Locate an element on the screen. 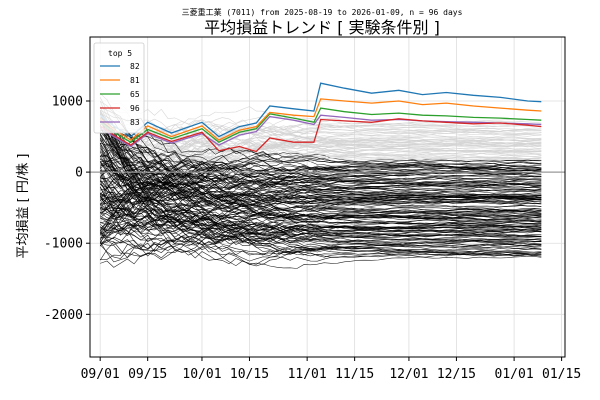 The height and width of the screenshot is (400, 600). x-tick-label: 09/15 is located at coordinates (147, 374).